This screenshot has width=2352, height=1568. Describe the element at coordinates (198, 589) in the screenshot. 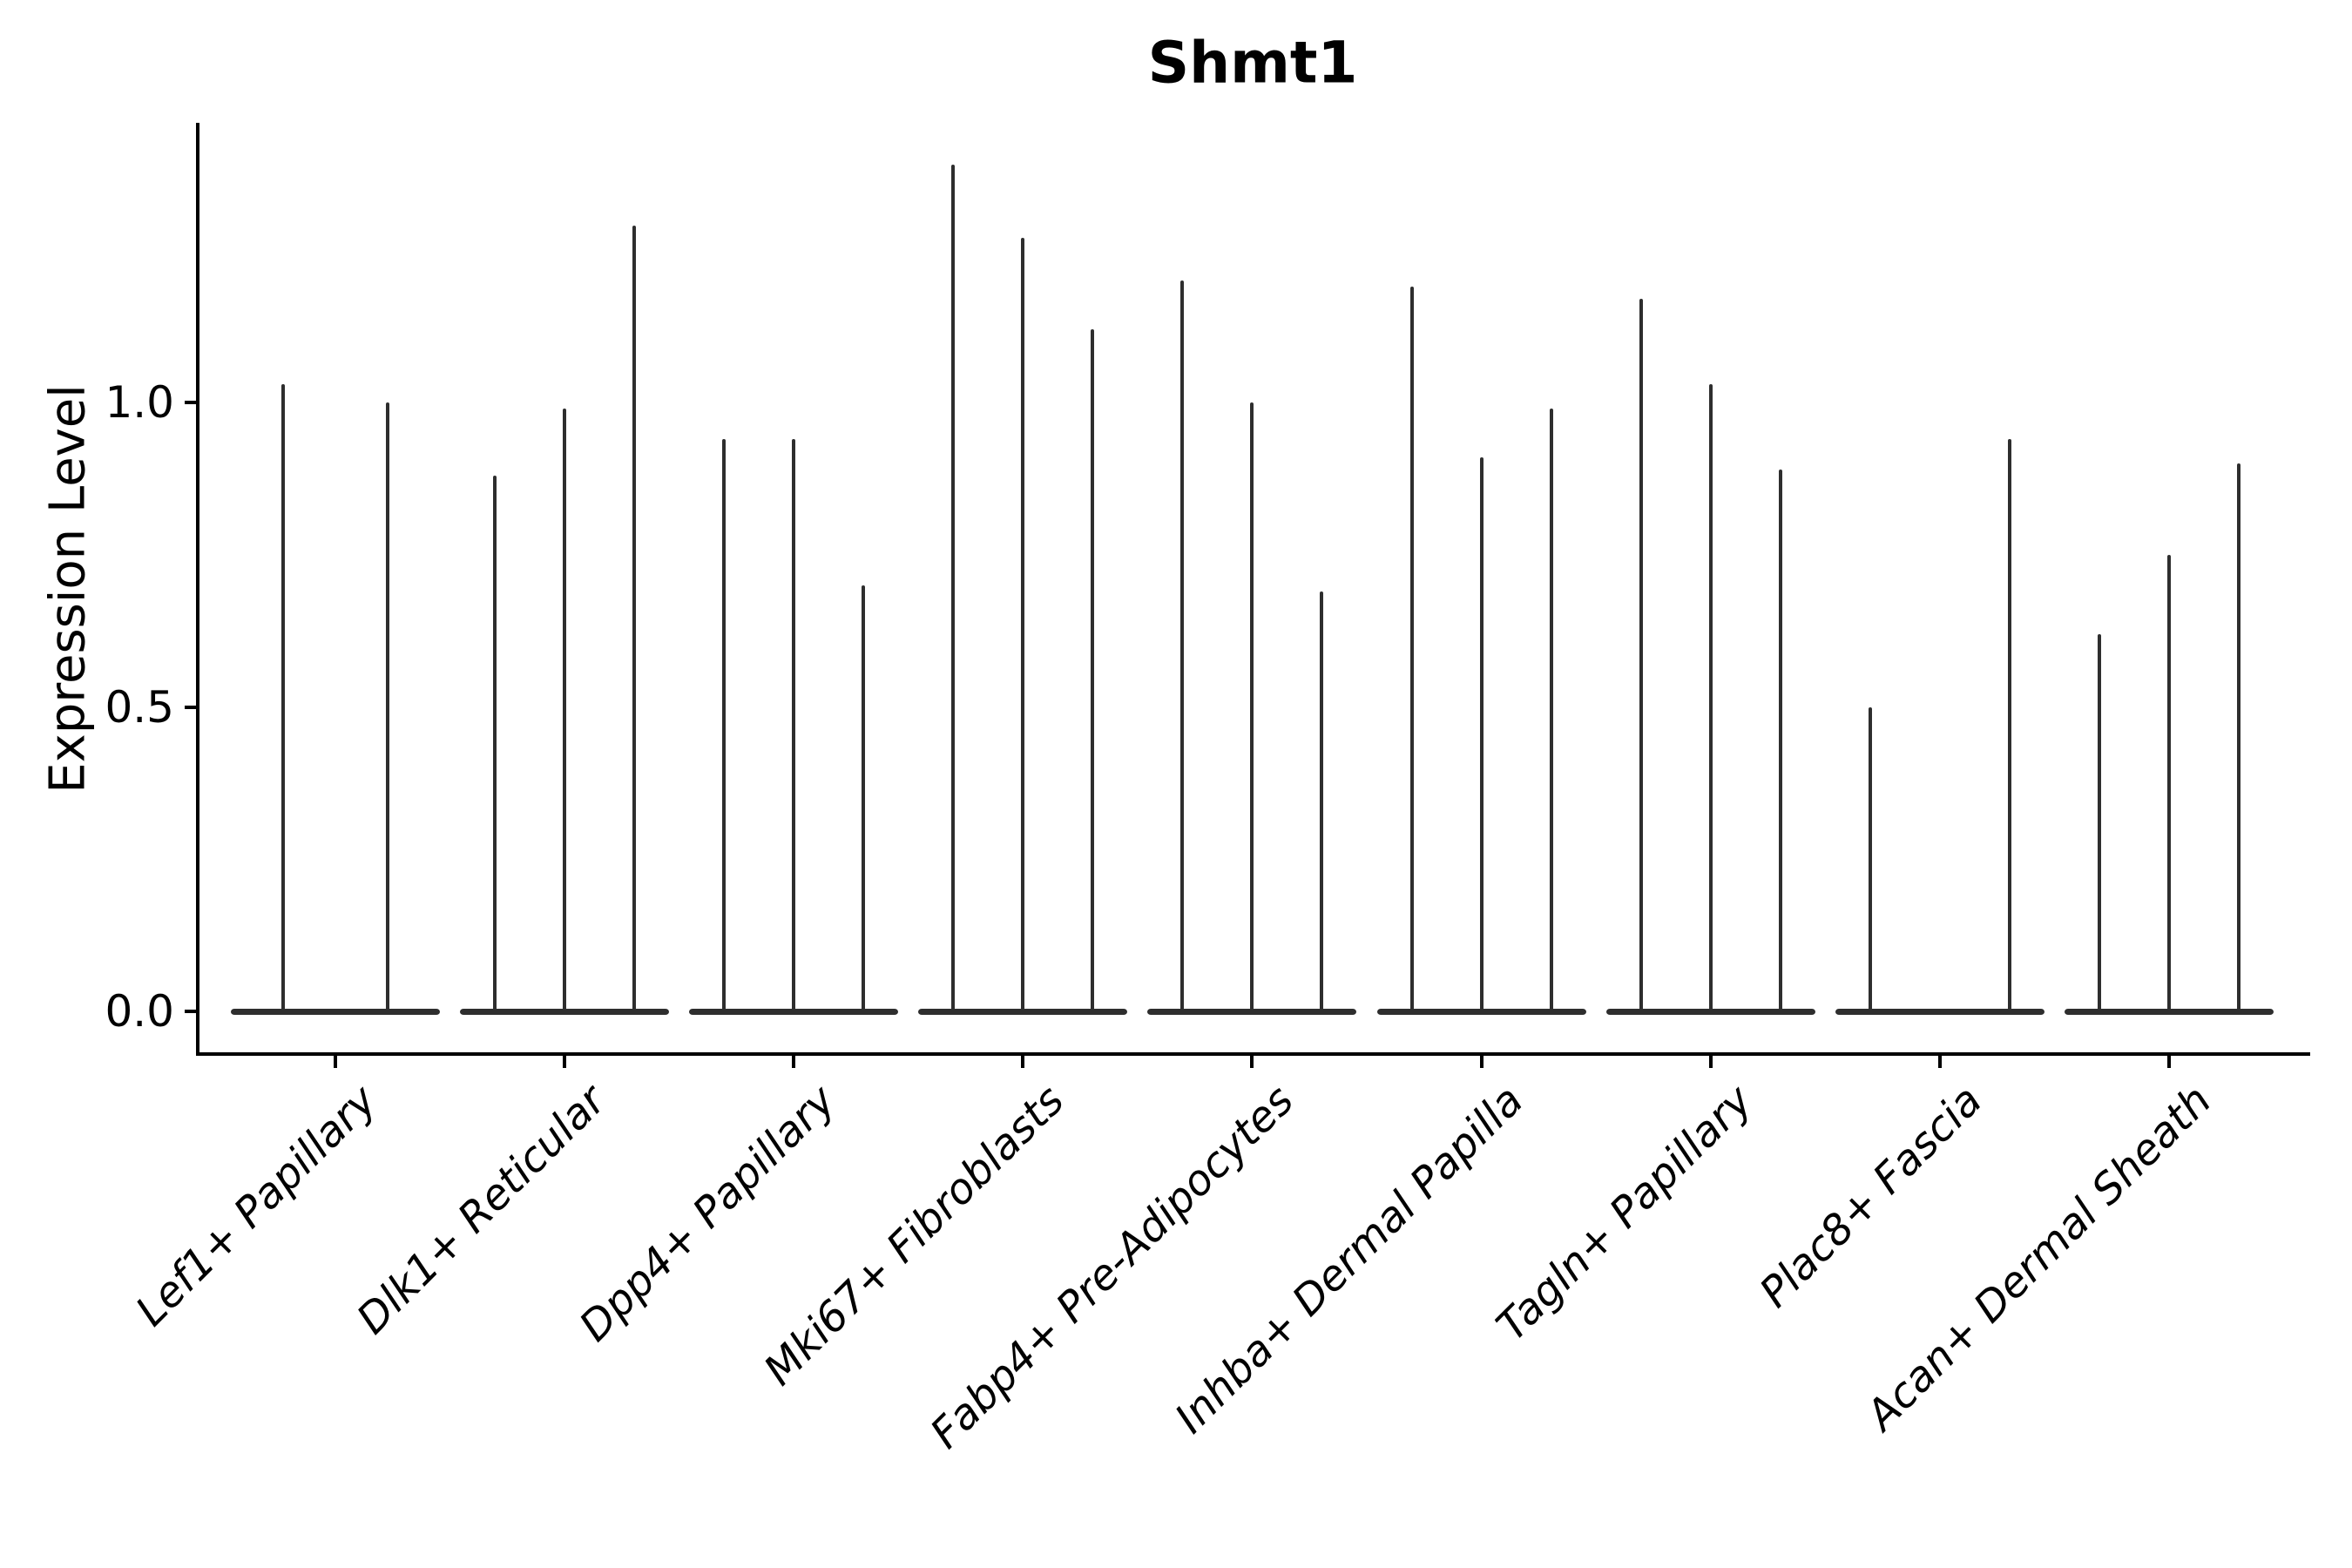

I see `y-axis-spine` at that location.